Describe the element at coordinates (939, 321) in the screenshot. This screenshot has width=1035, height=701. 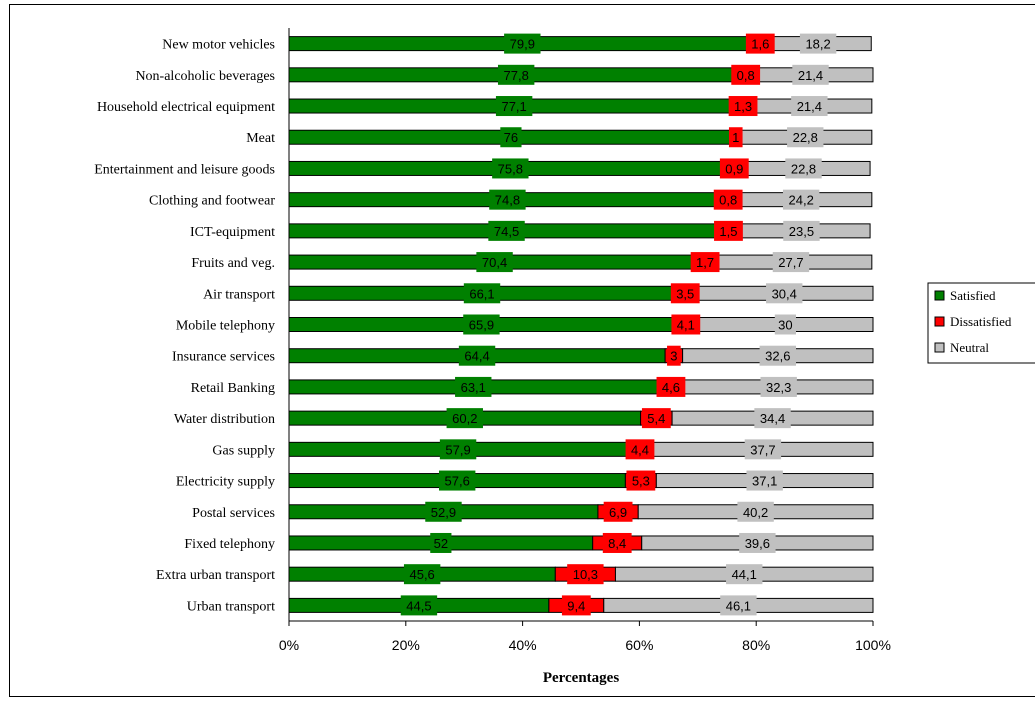
I see `legend-swatch-dissatisfied` at that location.